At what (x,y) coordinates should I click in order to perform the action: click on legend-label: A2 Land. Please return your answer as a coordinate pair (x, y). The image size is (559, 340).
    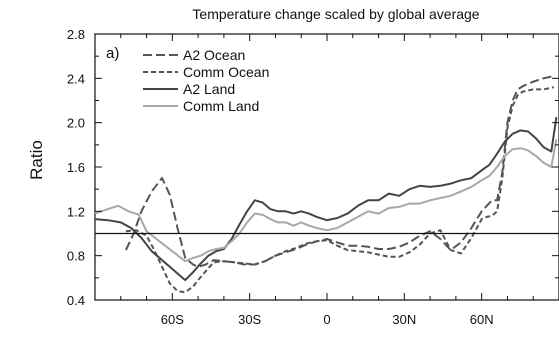
    Looking at the image, I should click on (209, 89).